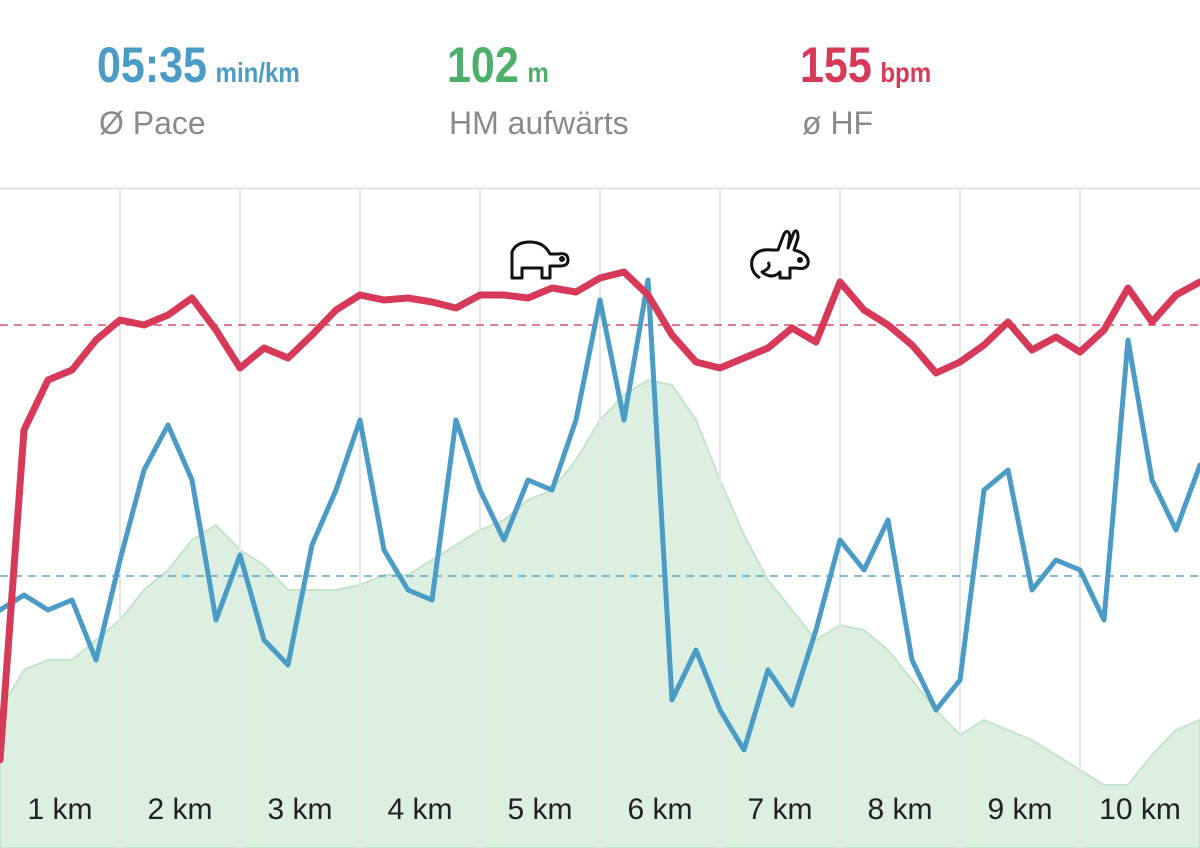 This screenshot has height=848, width=1200. Describe the element at coordinates (1019, 809) in the screenshot. I see `x-tick-label: 9 km` at that location.